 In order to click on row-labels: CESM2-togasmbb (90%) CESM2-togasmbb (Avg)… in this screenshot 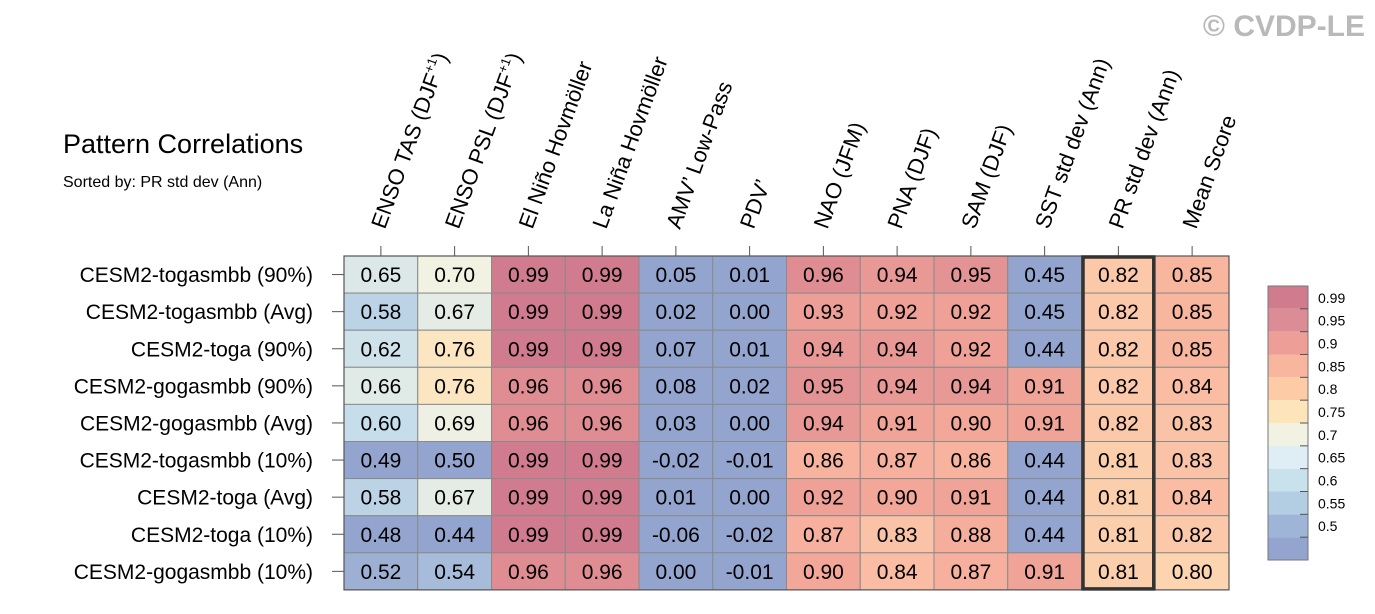, I will do `click(193, 424)`.